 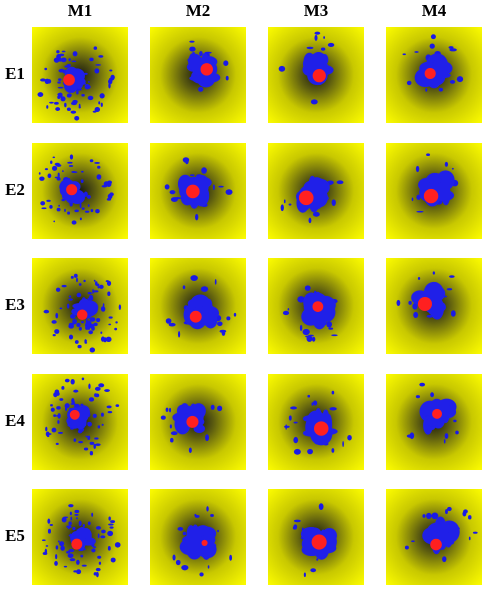 What do you see at coordinates (434, 10) in the screenshot?
I see `column-header: M4` at bounding box center [434, 10].